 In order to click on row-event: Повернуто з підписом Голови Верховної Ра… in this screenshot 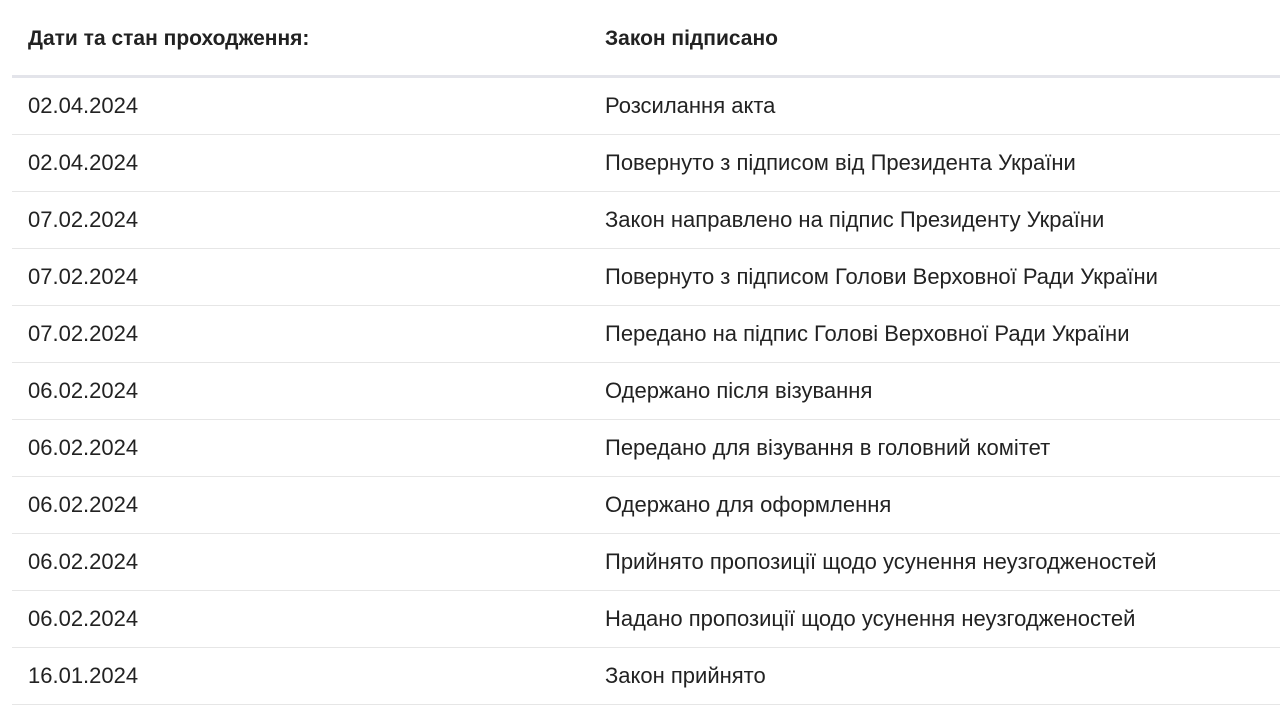, I will do `click(881, 276)`.